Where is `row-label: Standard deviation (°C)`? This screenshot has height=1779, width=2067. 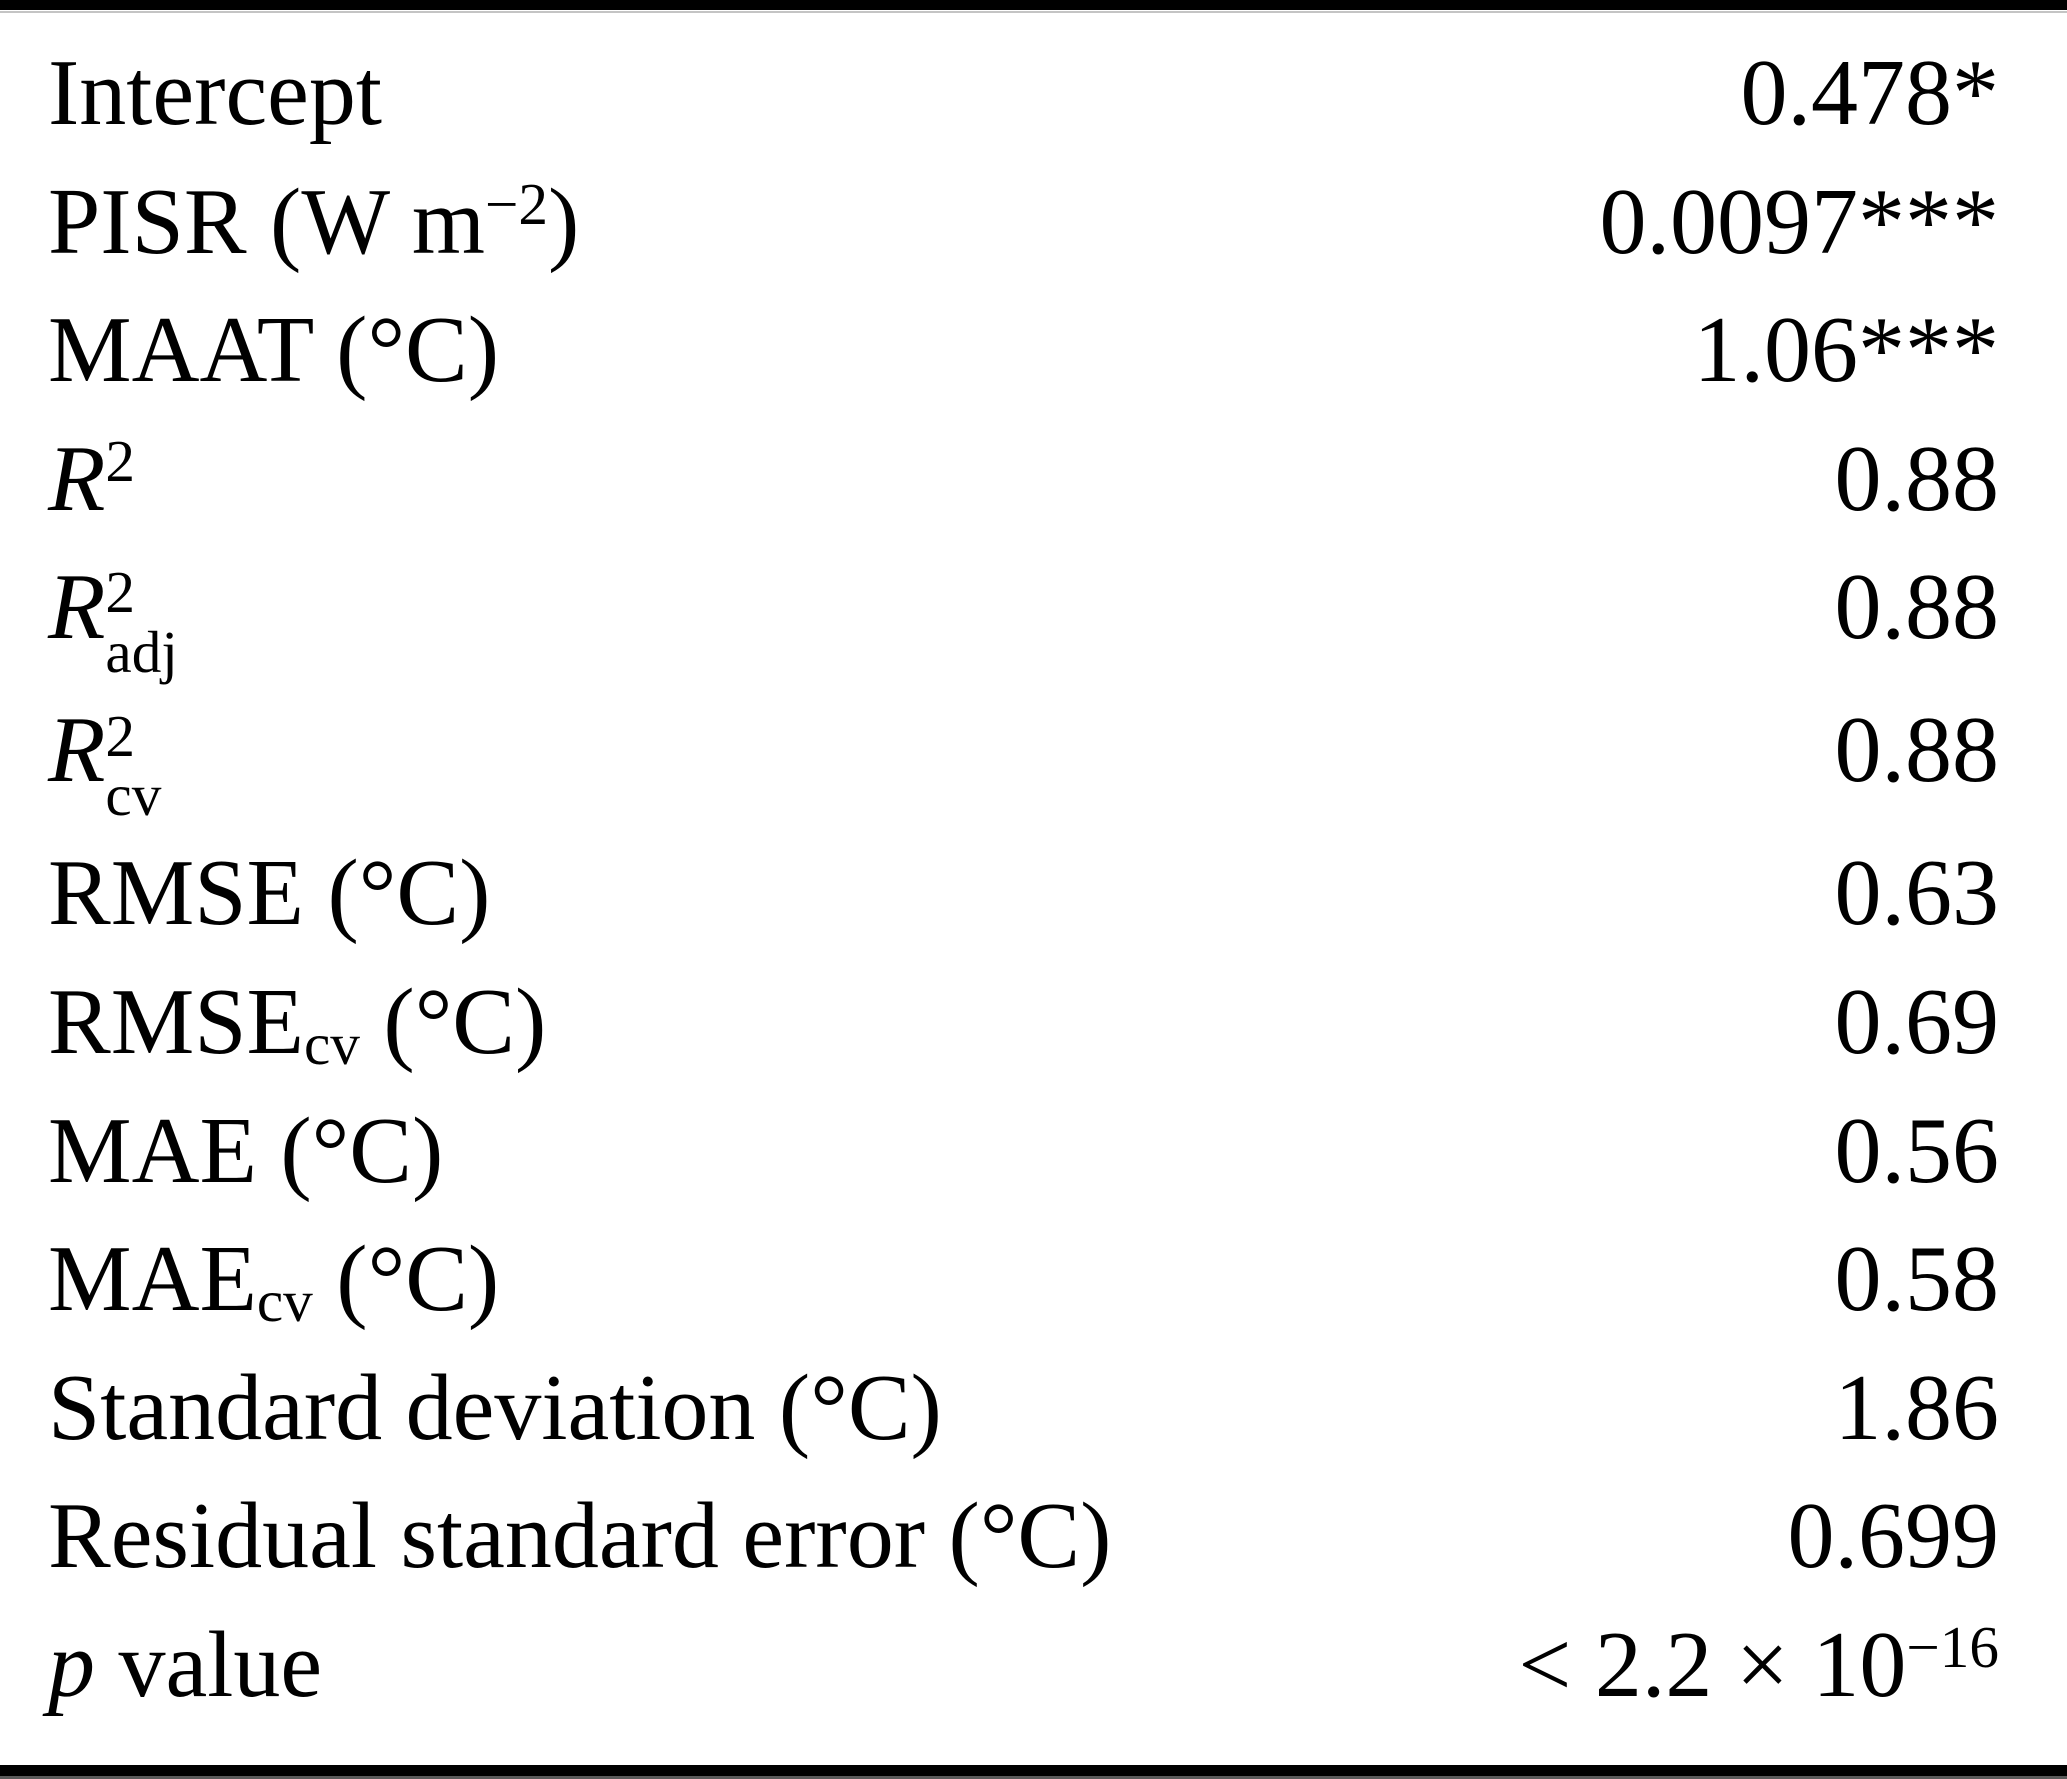 row-label: Standard deviation (°C) is located at coordinates (495, 1408).